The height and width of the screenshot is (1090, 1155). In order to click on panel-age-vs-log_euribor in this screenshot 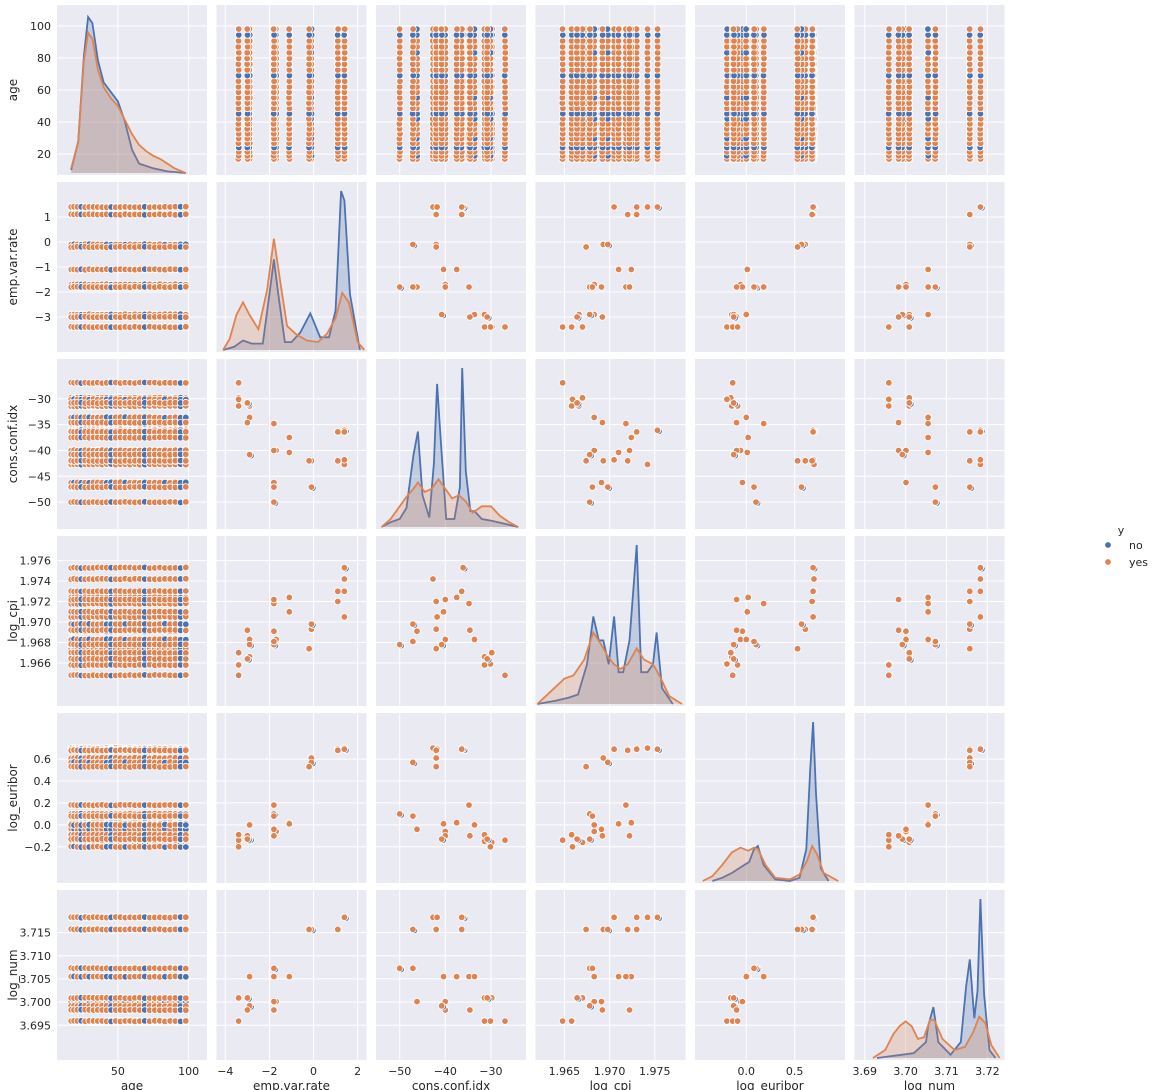, I will do `click(770, 90)`.